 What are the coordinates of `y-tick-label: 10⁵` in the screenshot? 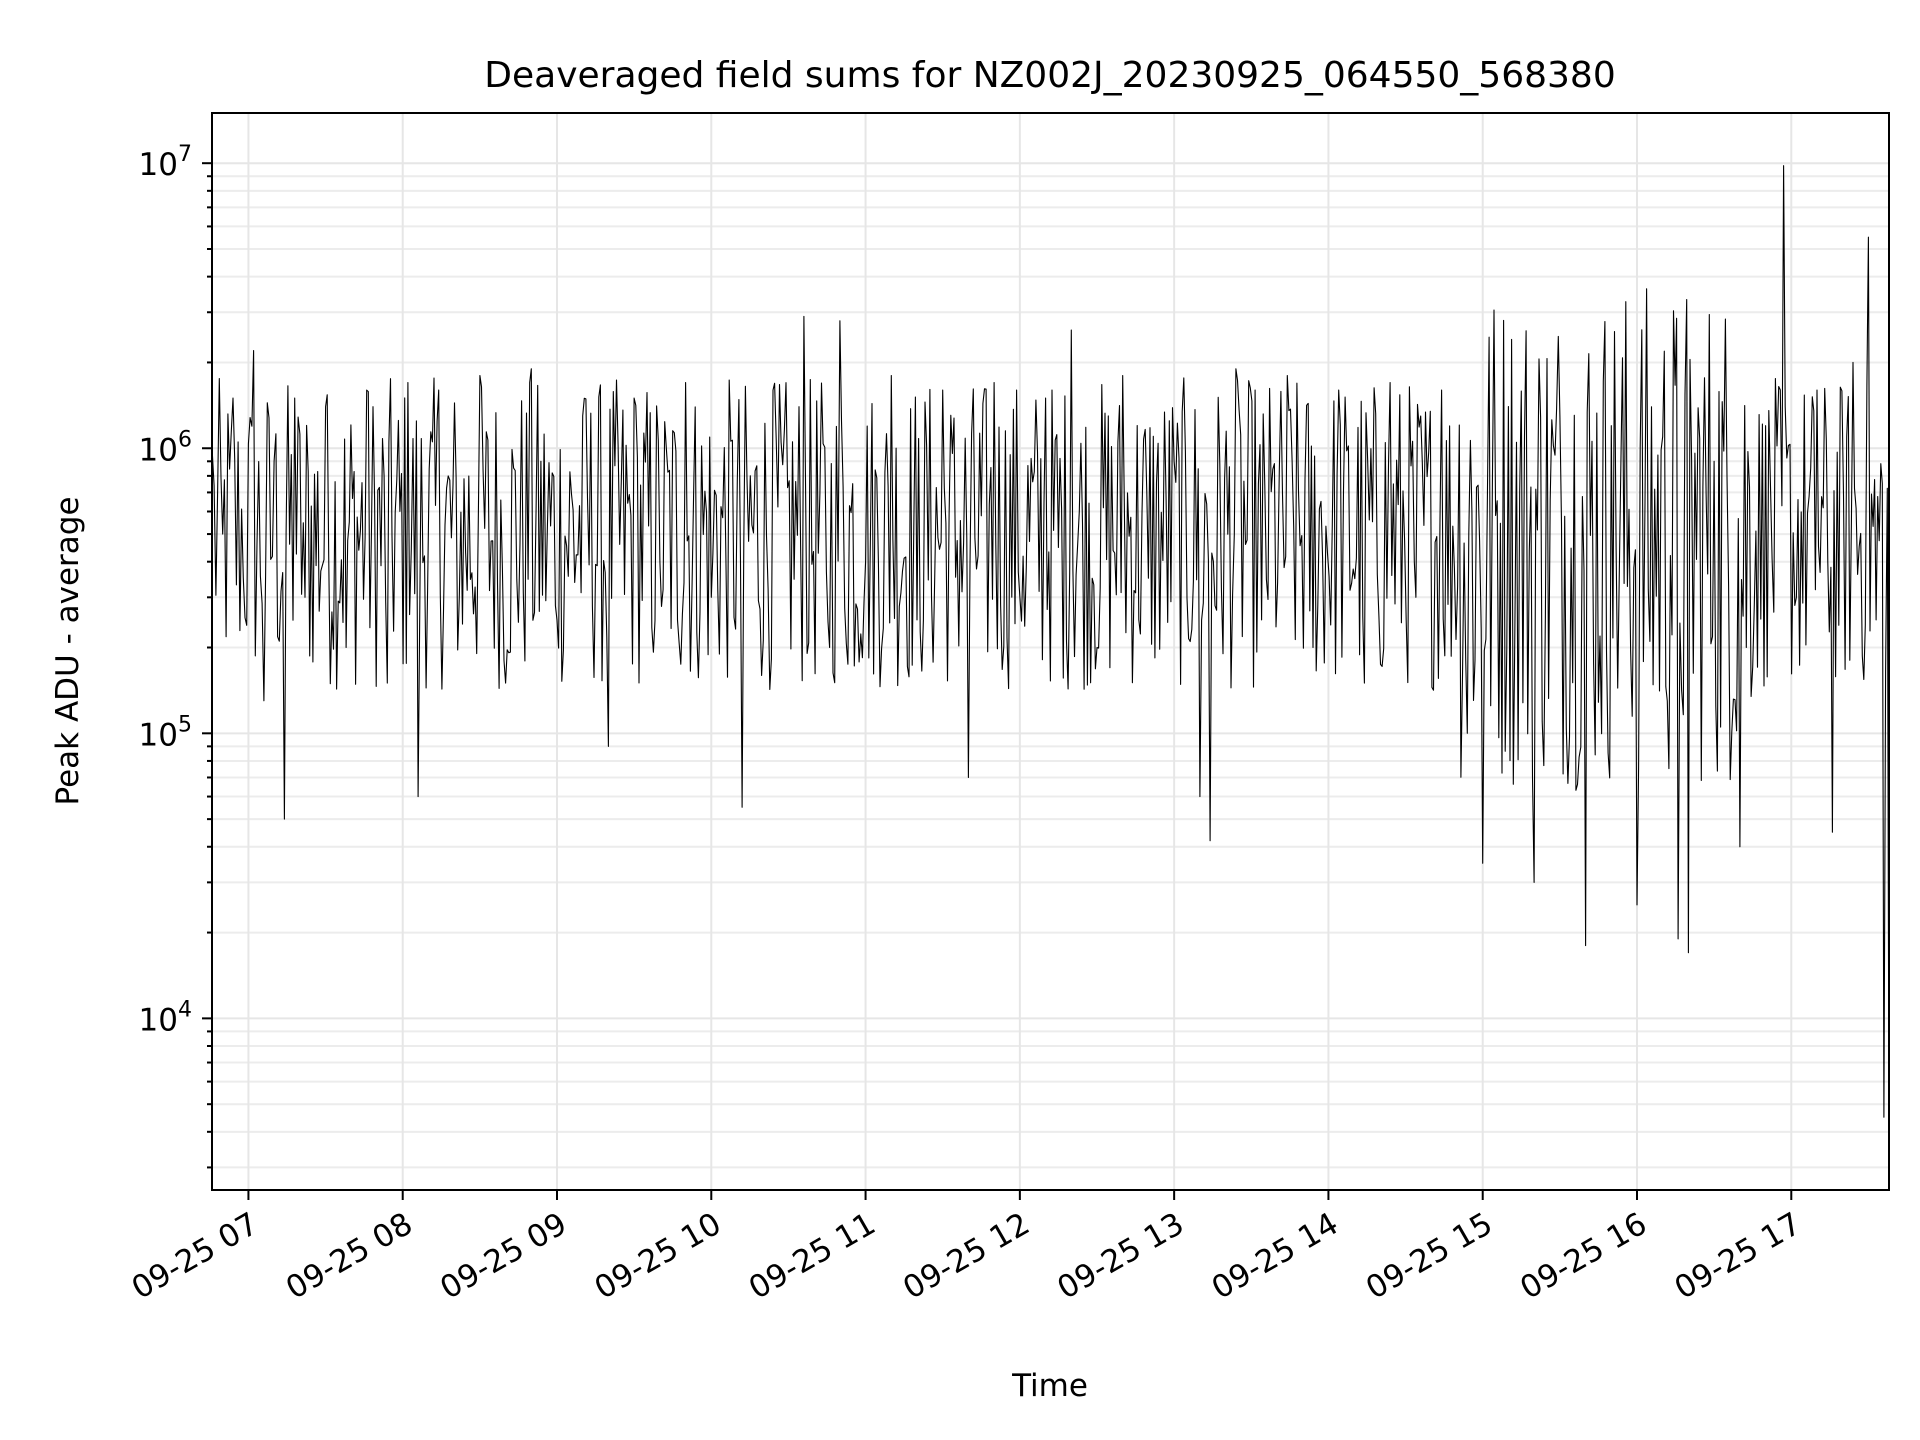 It's located at (165, 732).